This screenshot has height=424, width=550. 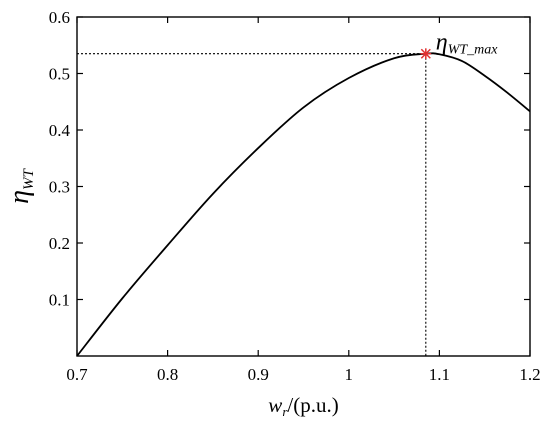 What do you see at coordinates (19, 197) in the screenshot?
I see `y-label-main: η` at bounding box center [19, 197].